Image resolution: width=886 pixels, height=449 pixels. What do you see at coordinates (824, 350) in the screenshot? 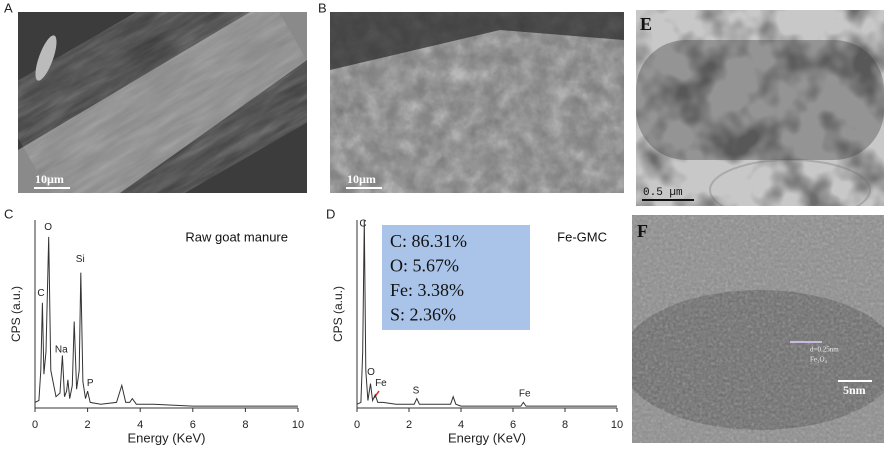
I see `annotation: d=0.25nm` at bounding box center [824, 350].